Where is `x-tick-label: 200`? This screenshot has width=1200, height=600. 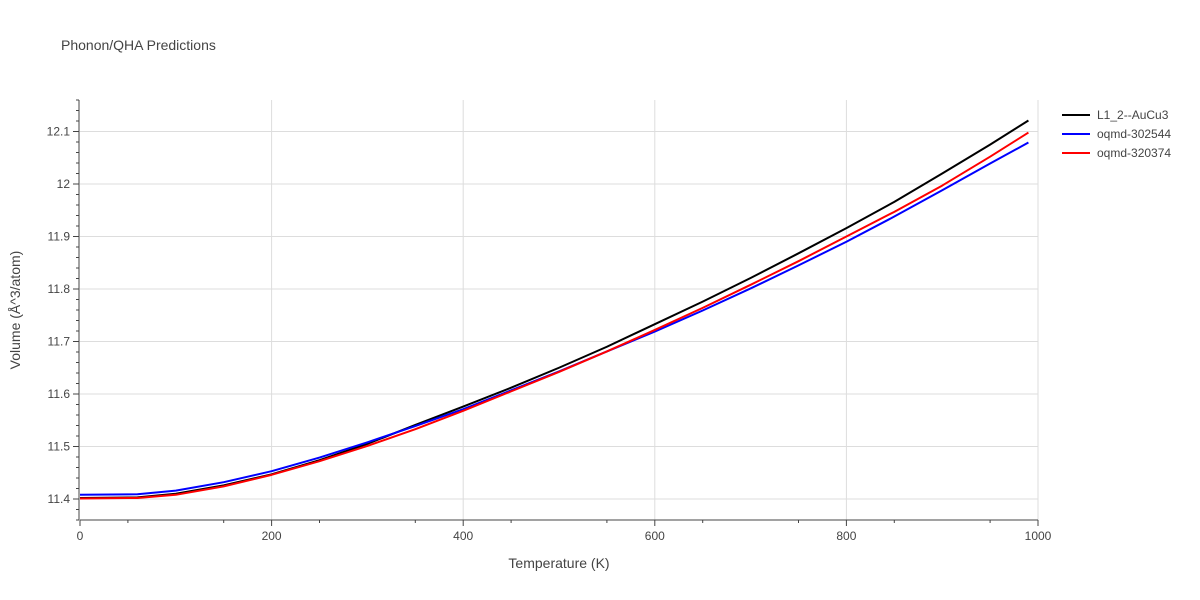
x-tick-label: 200 is located at coordinates (272, 536).